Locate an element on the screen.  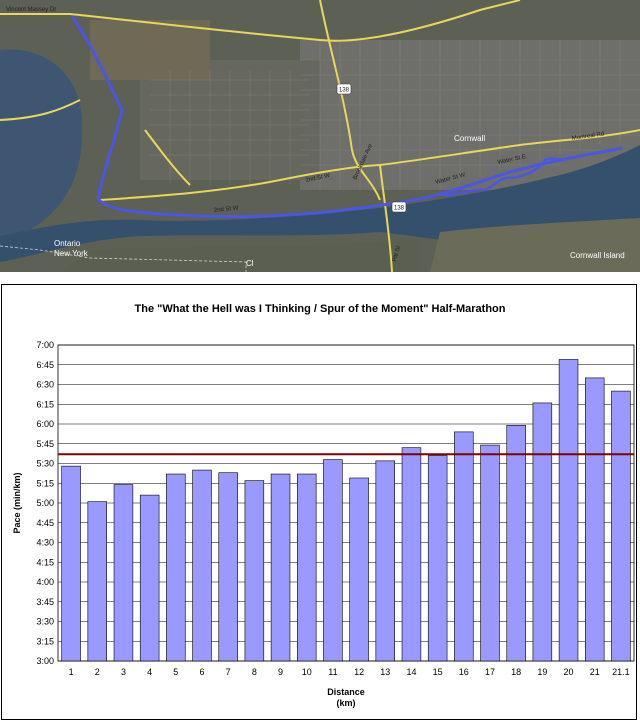
map-island is located at coordinates (535, 245).